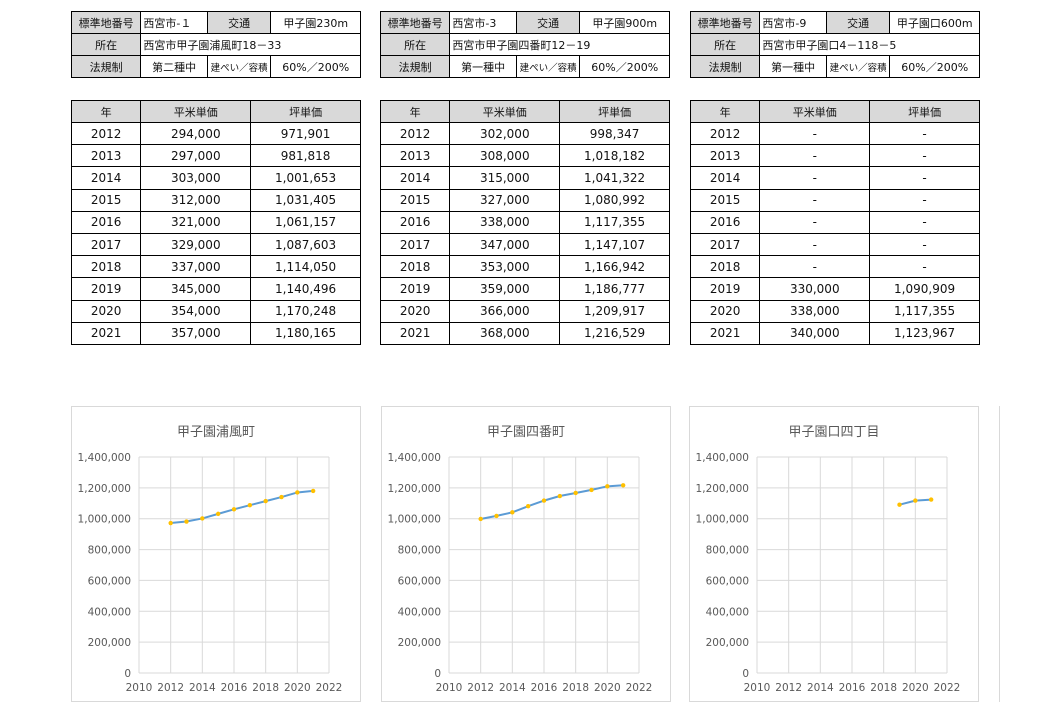 The width and height of the screenshot is (1040, 720). I want to click on table-row: 2012 302,000 998,347, so click(524, 133).